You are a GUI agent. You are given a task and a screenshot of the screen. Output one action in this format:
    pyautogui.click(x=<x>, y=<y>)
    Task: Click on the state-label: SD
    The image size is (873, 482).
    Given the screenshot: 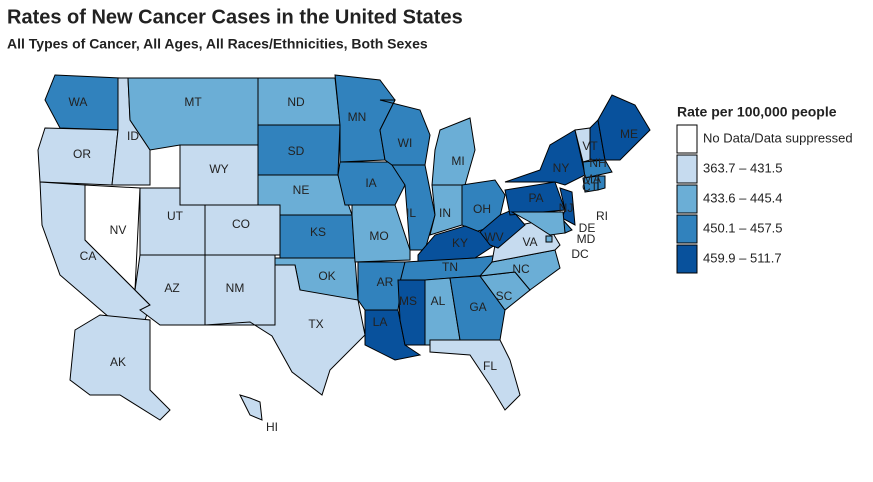 What is the action you would take?
    pyautogui.click(x=296, y=151)
    